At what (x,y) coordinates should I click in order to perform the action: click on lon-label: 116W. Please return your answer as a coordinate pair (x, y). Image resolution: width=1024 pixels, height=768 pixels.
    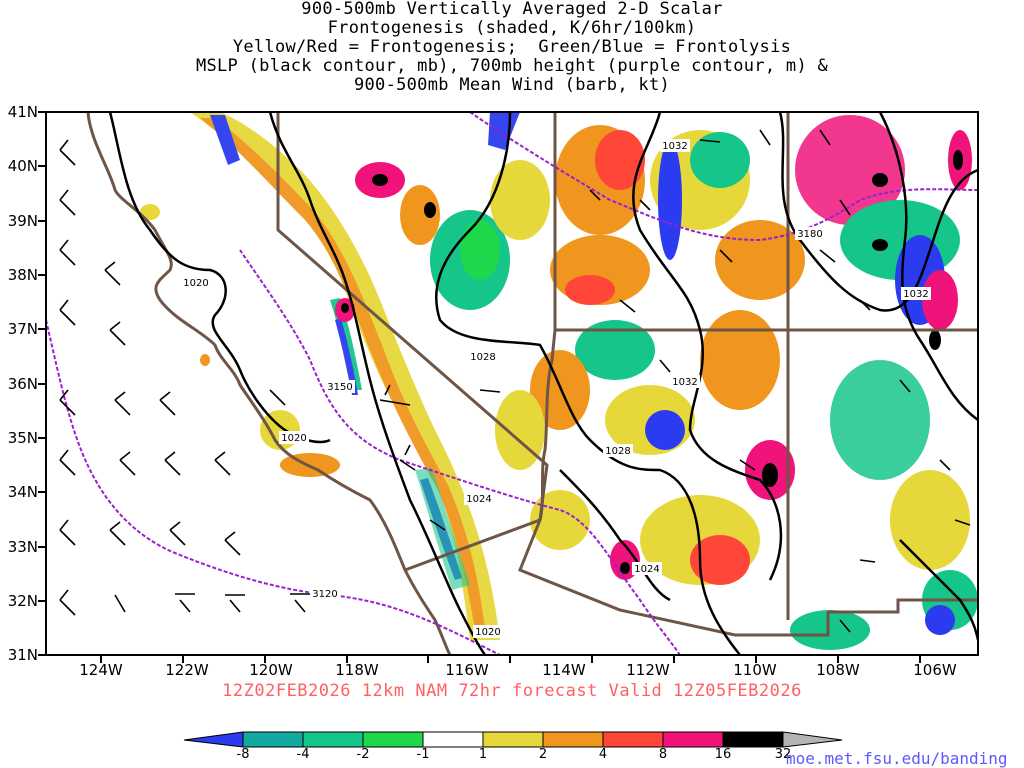
    Looking at the image, I should click on (467, 670).